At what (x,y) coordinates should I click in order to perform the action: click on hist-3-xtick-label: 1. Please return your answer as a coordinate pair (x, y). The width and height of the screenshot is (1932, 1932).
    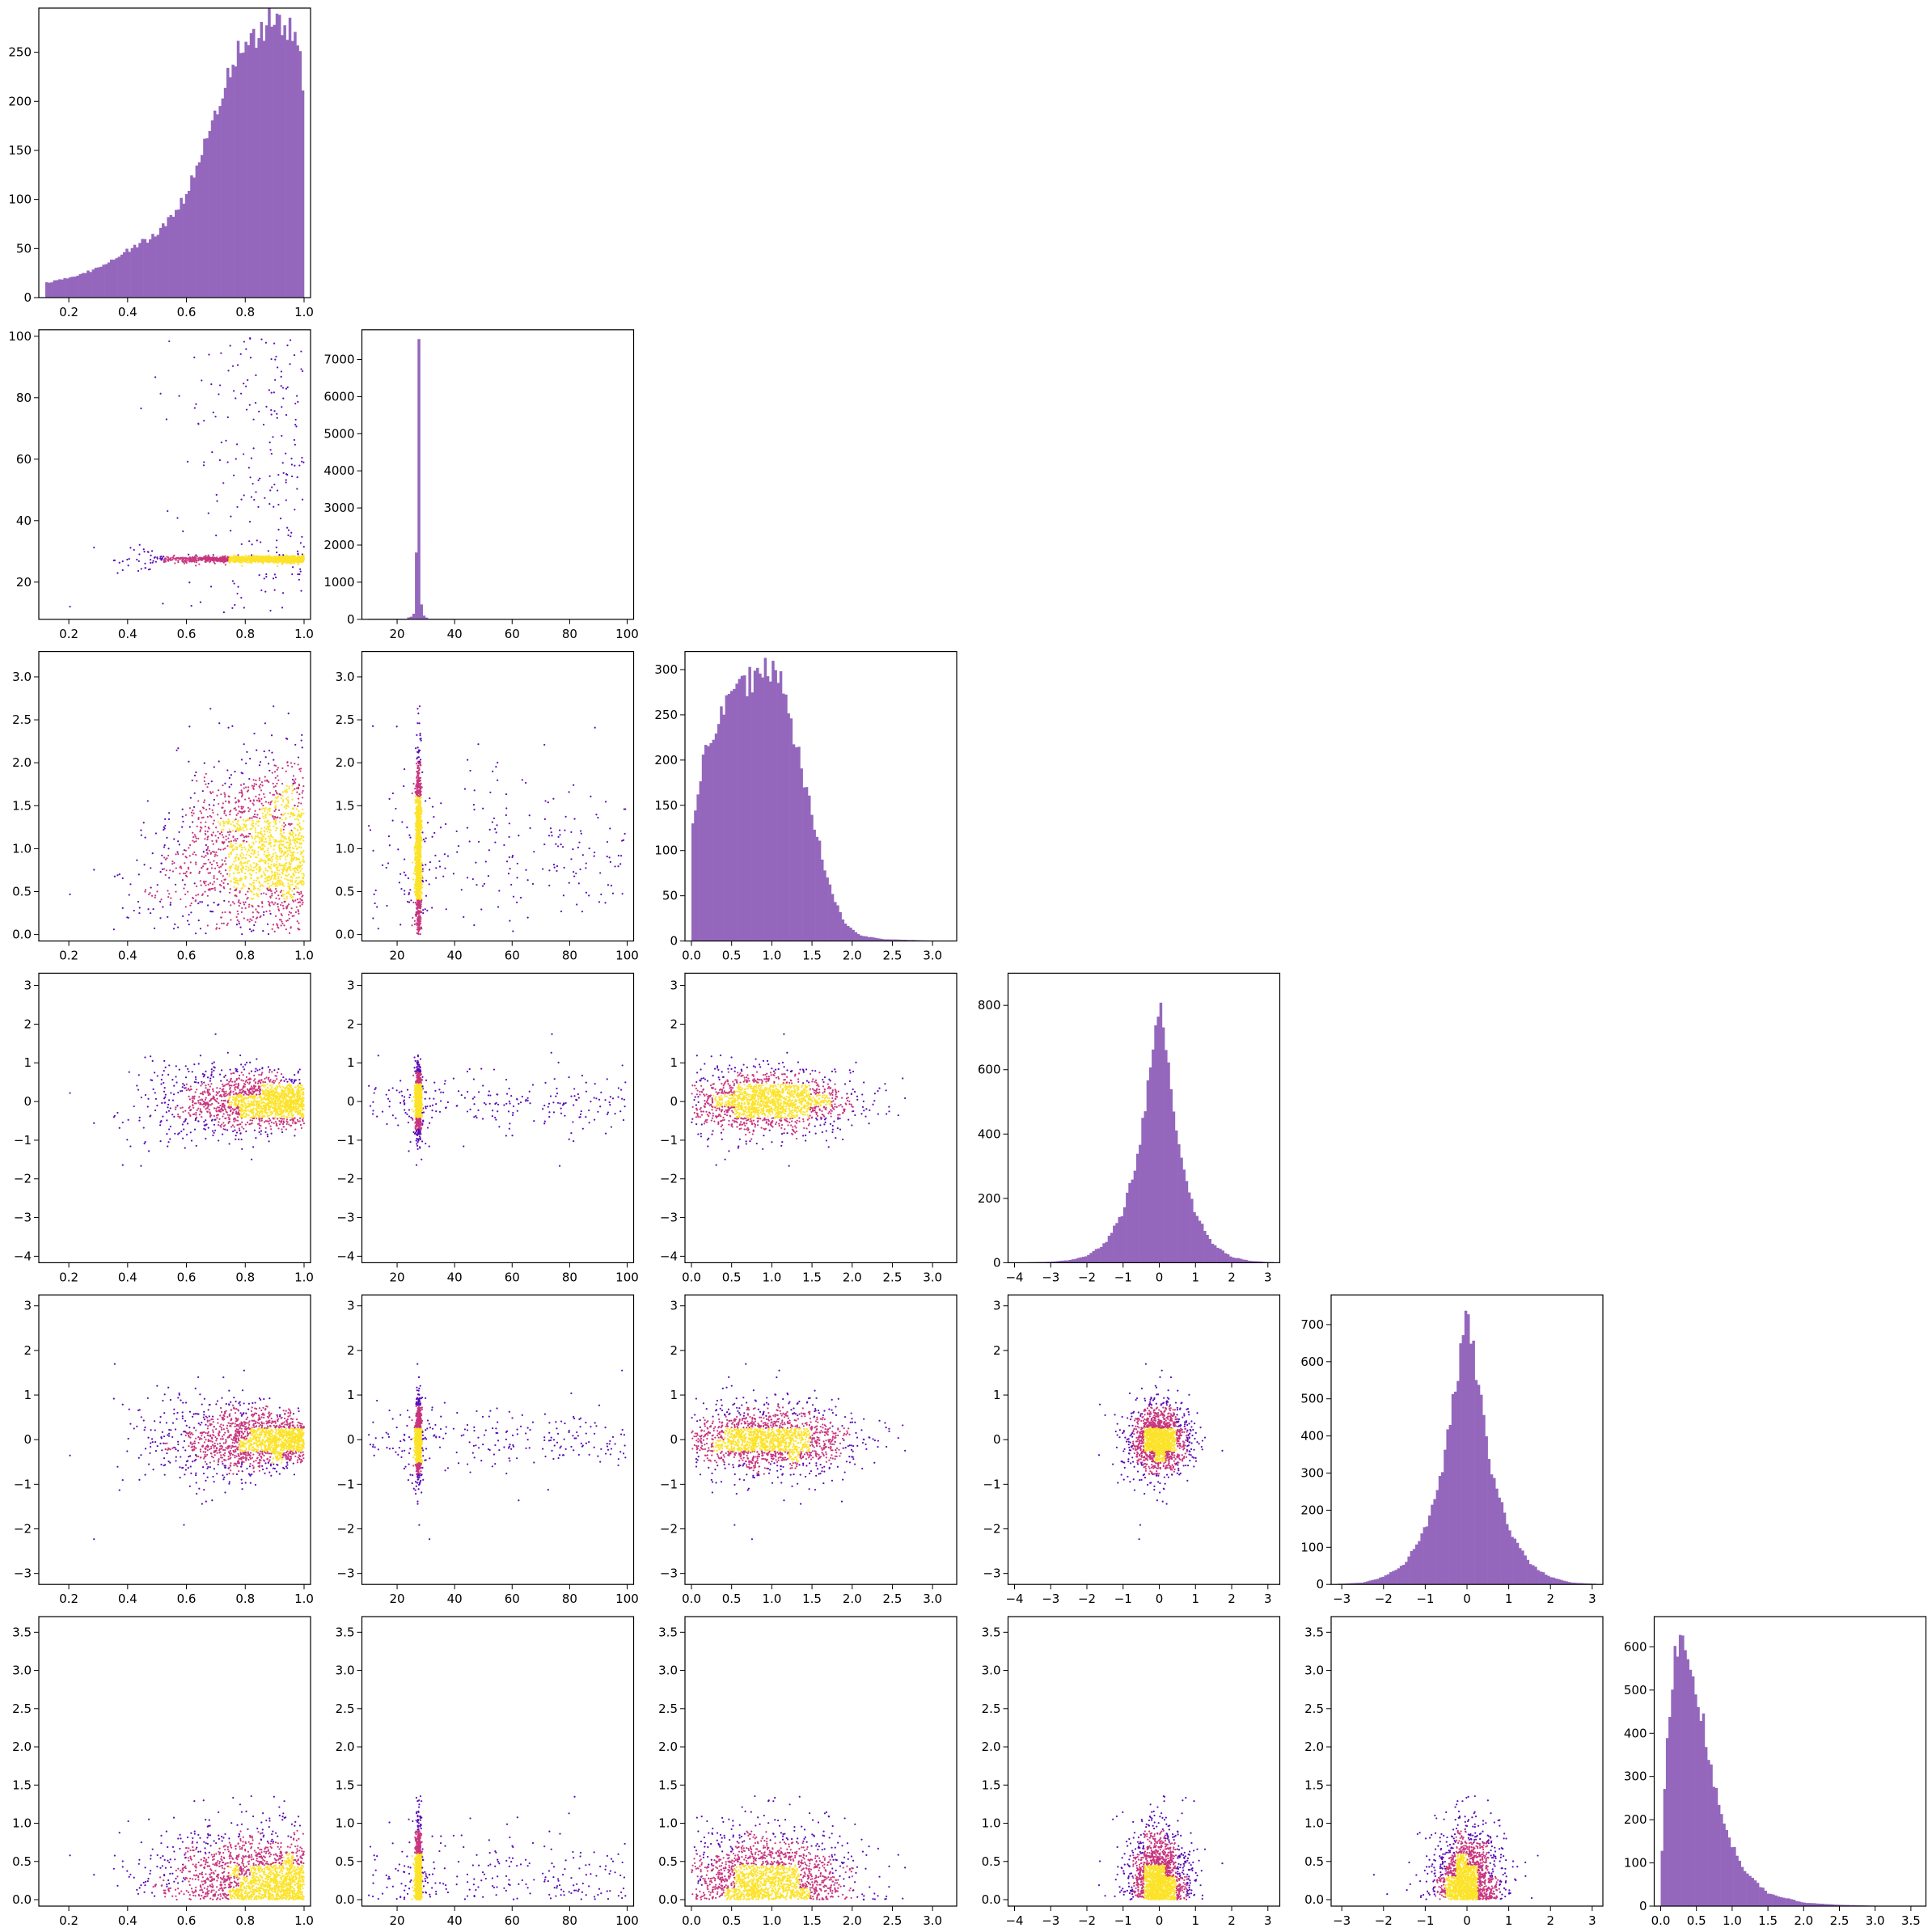
    Looking at the image, I should click on (1196, 1277).